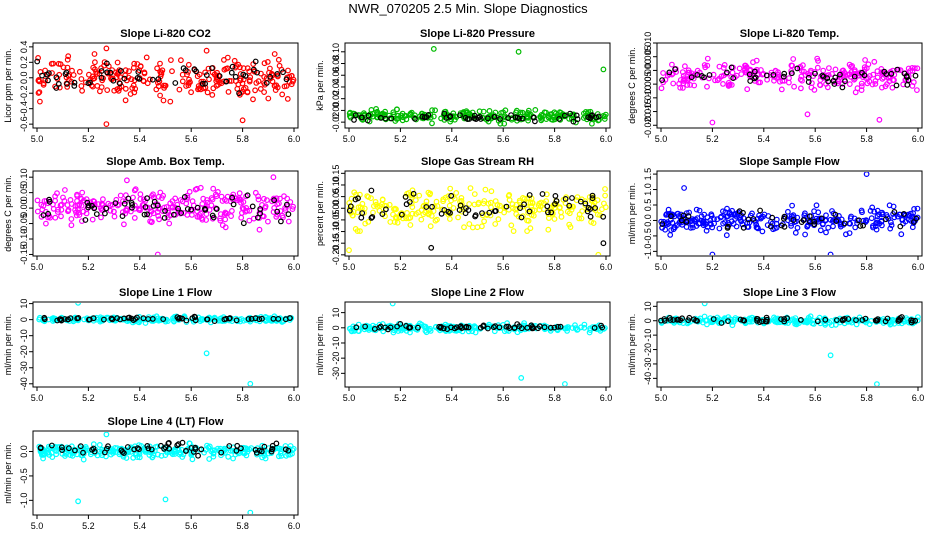  Describe the element at coordinates (606, 139) in the screenshot. I see `x-tick-label: 6.0` at that location.